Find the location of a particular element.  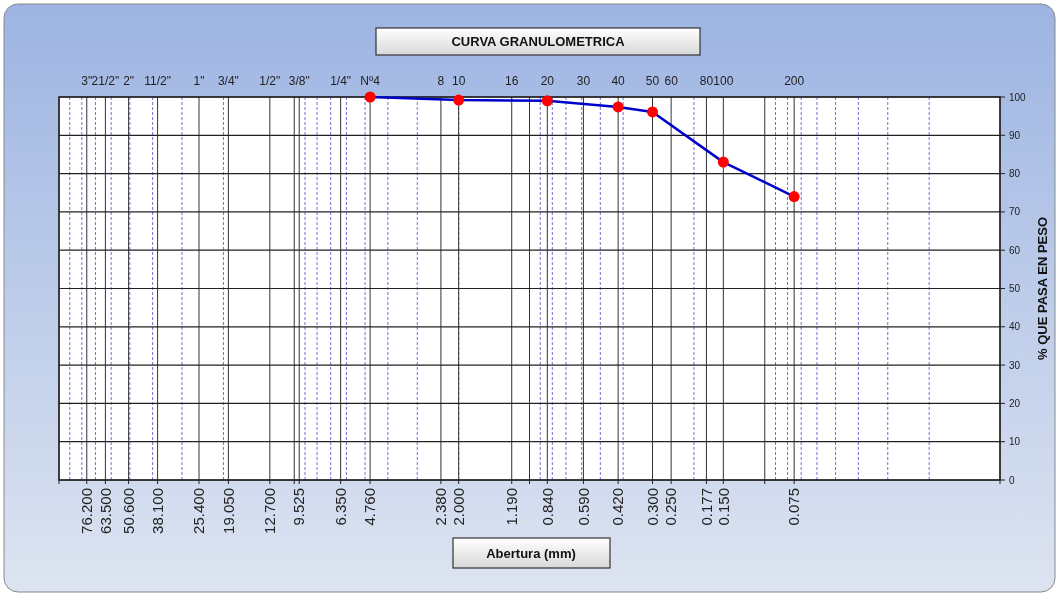

y-tick-label: 40 is located at coordinates (1015, 327).